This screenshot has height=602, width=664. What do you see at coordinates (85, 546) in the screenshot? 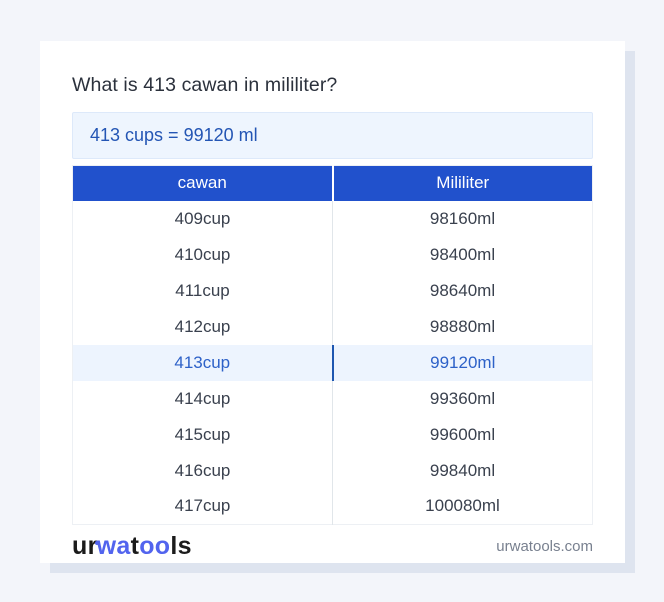
I see `logo-part-dark: ur` at bounding box center [85, 546].